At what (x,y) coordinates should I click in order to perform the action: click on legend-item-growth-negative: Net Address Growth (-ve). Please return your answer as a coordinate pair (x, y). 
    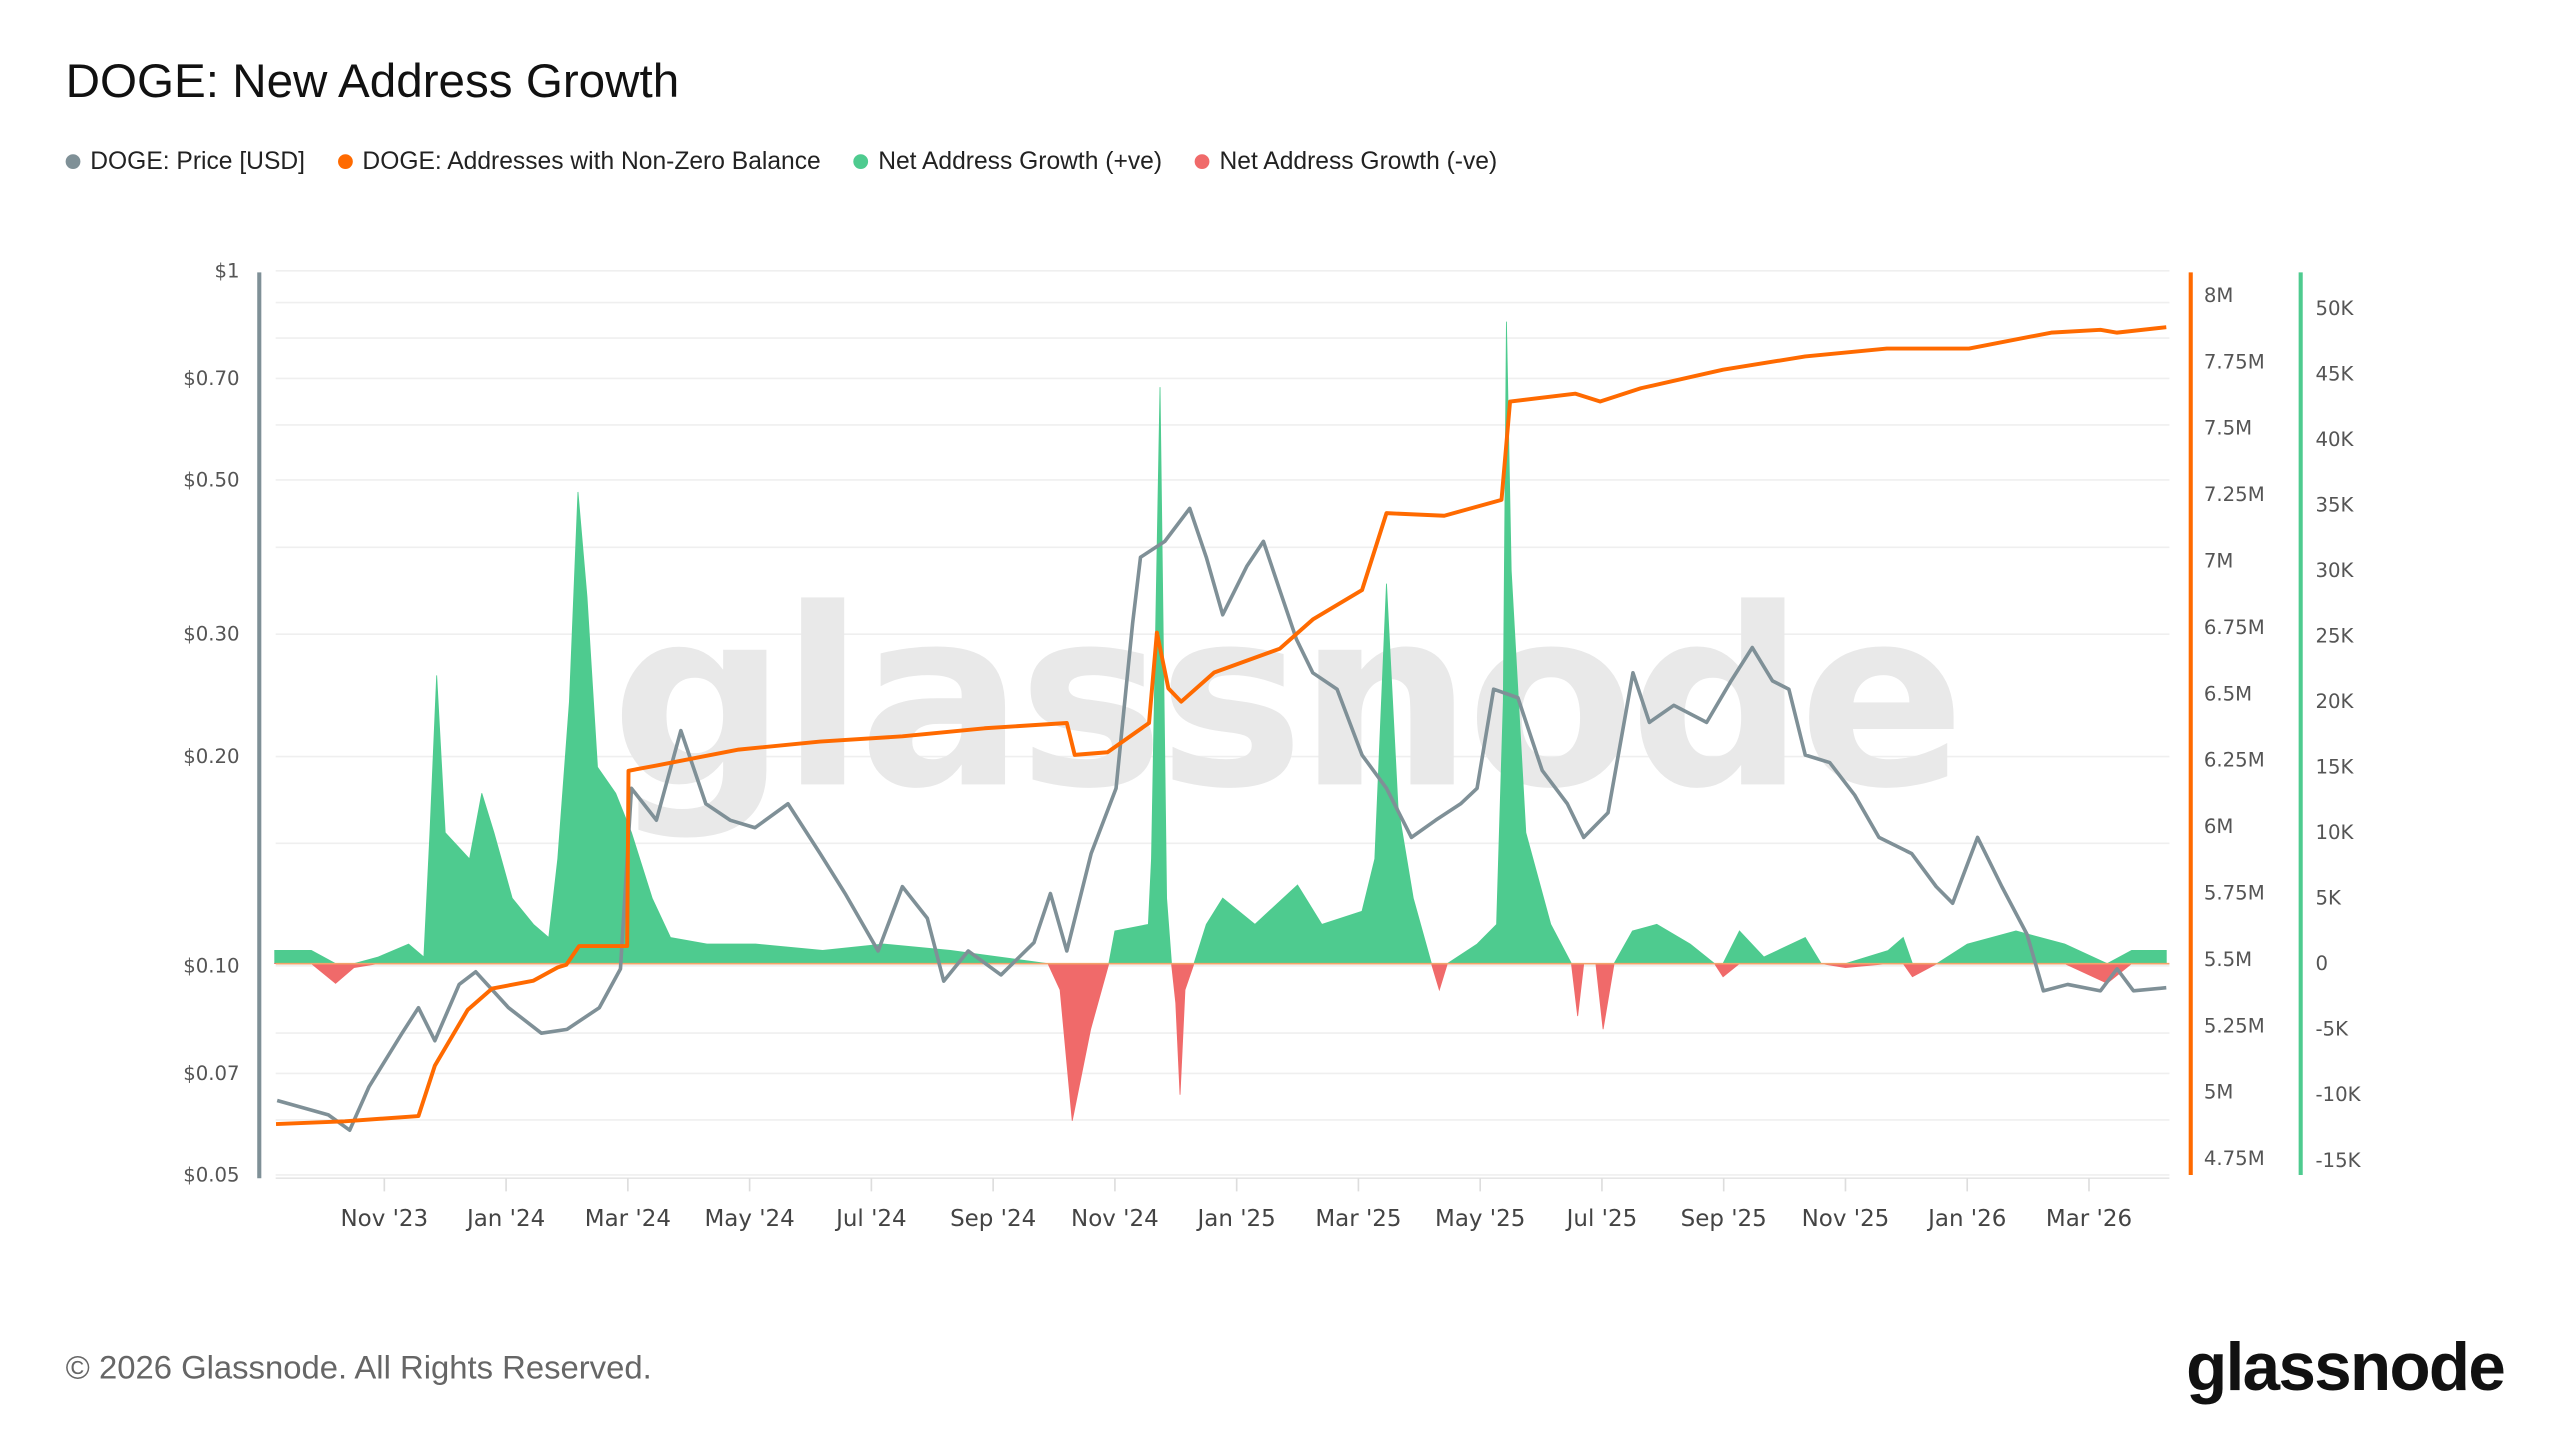
    Looking at the image, I should click on (1346, 161).